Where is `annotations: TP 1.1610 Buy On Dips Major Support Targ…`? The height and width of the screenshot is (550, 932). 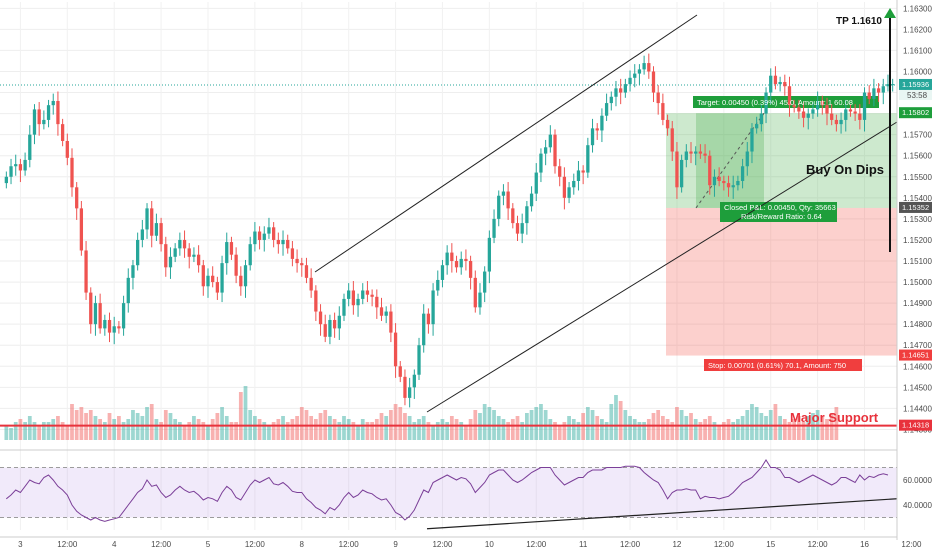
annotations: TP 1.1610 Buy On Dips Major Support Targ… is located at coordinates (790, 220).